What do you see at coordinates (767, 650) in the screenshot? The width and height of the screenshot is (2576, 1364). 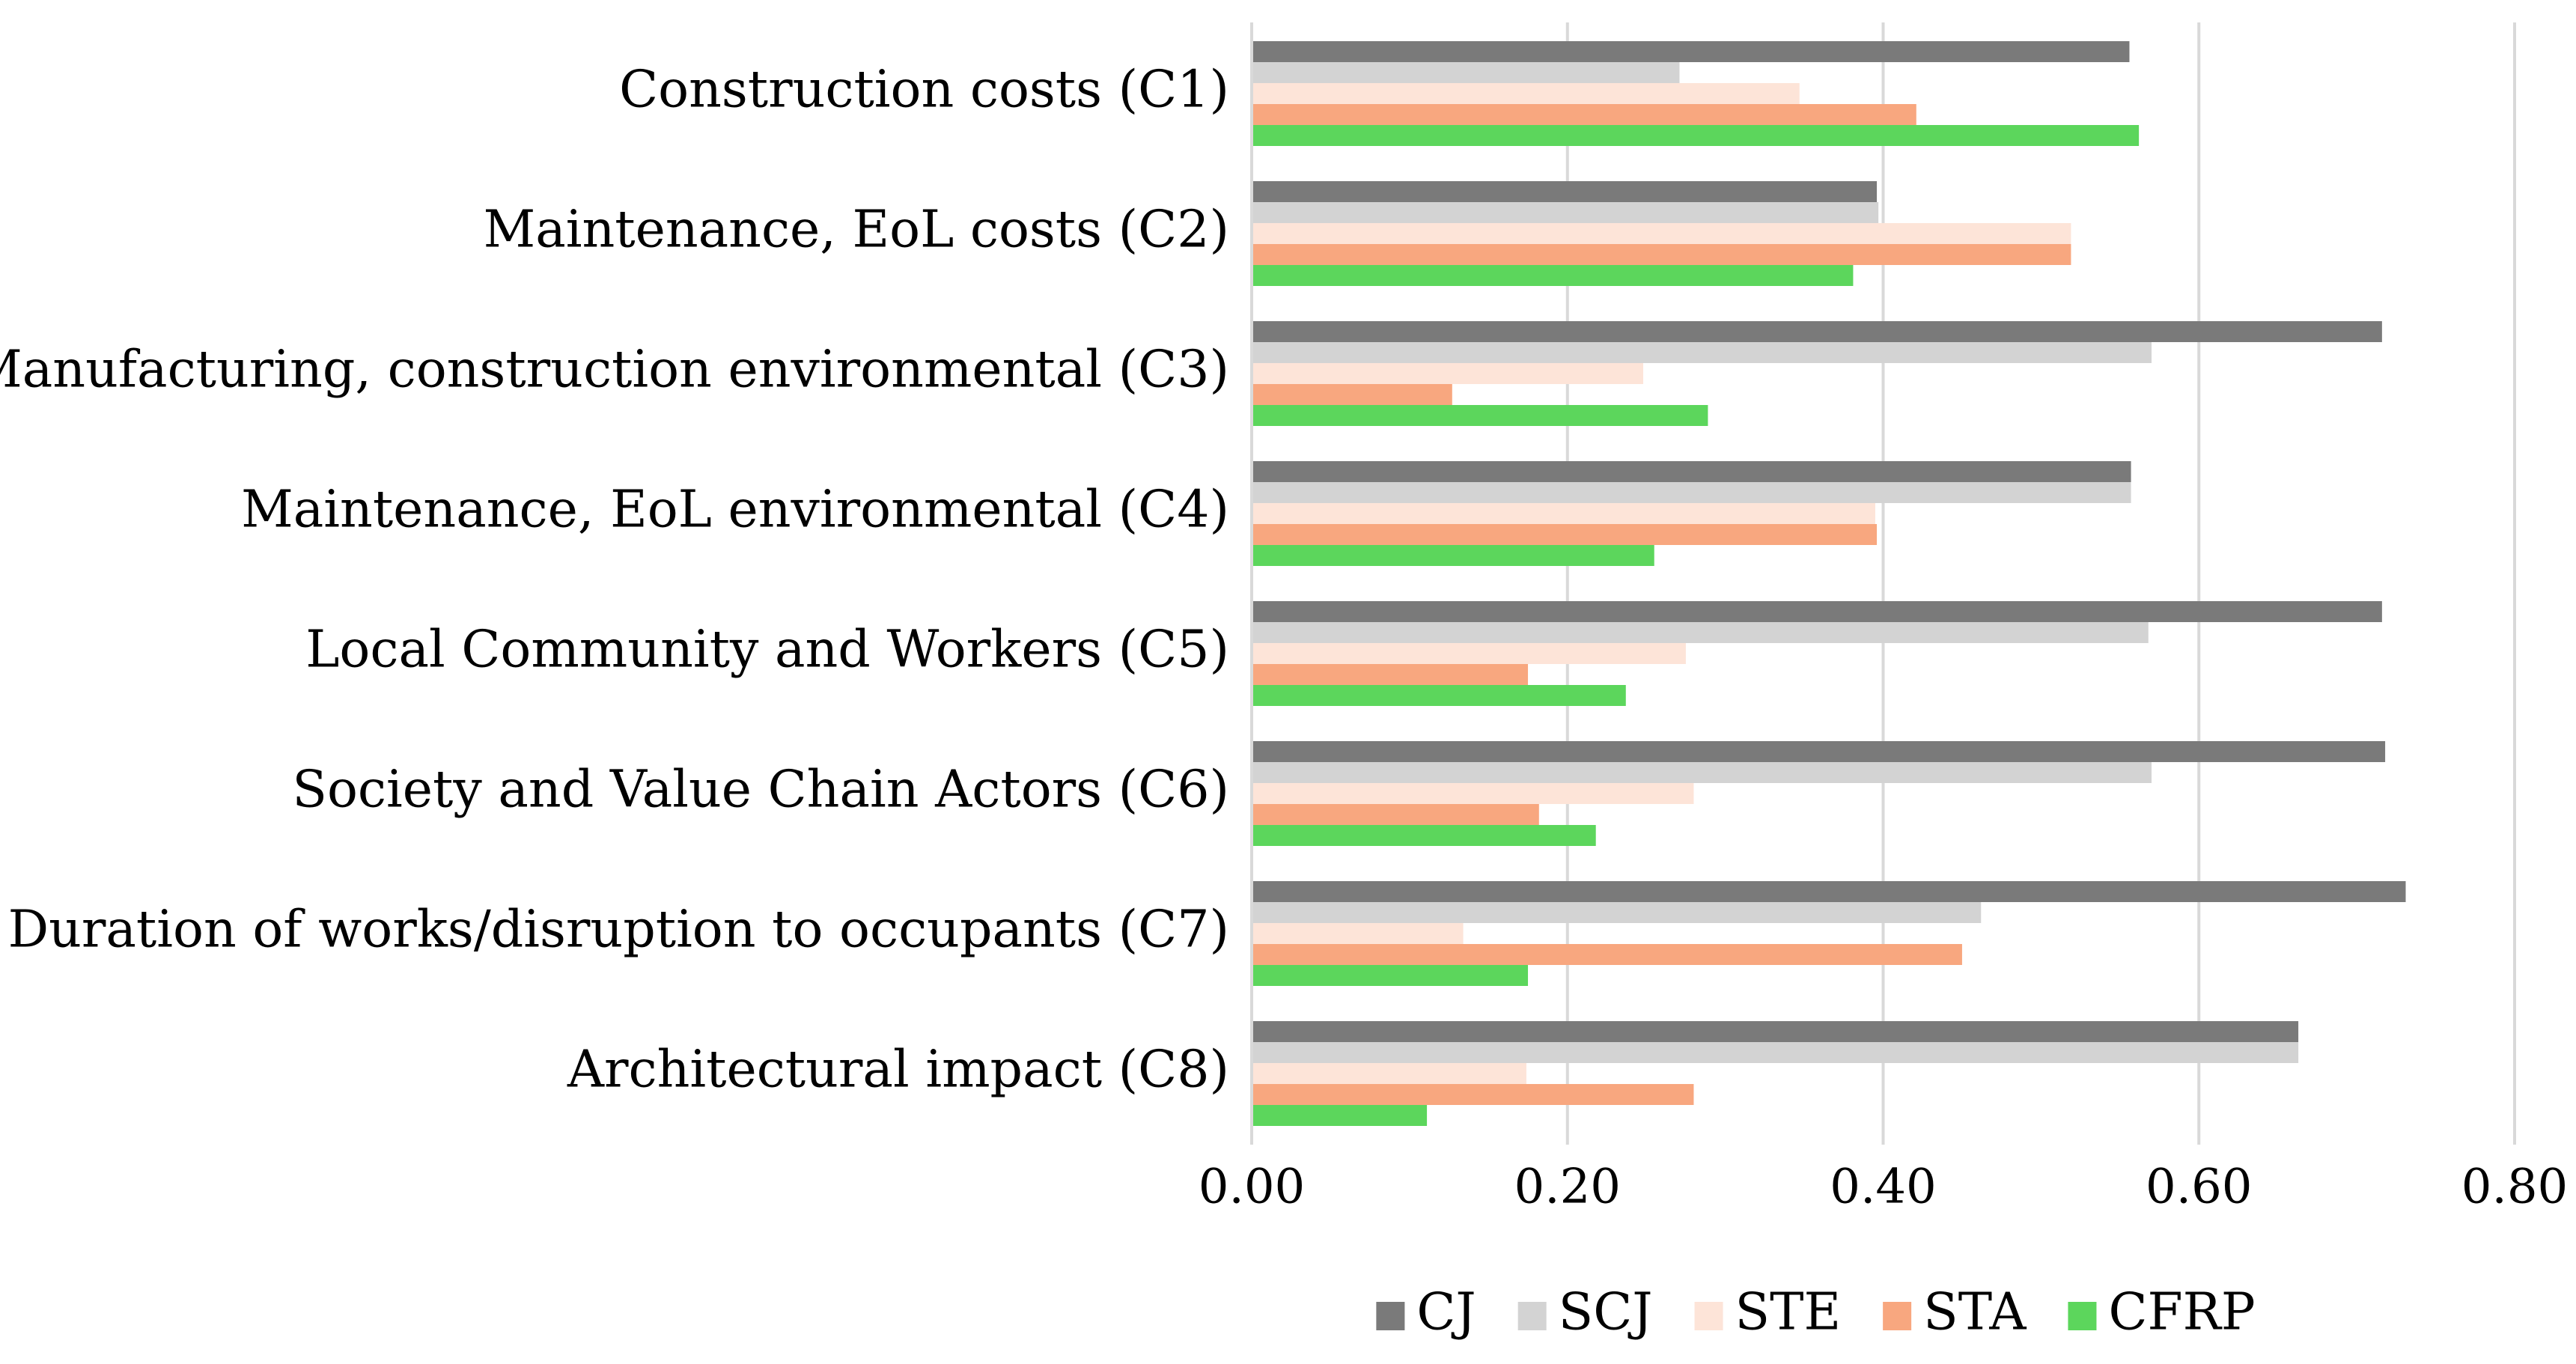 I see `category-label-c5: Local Community and Workers (C5)` at bounding box center [767, 650].